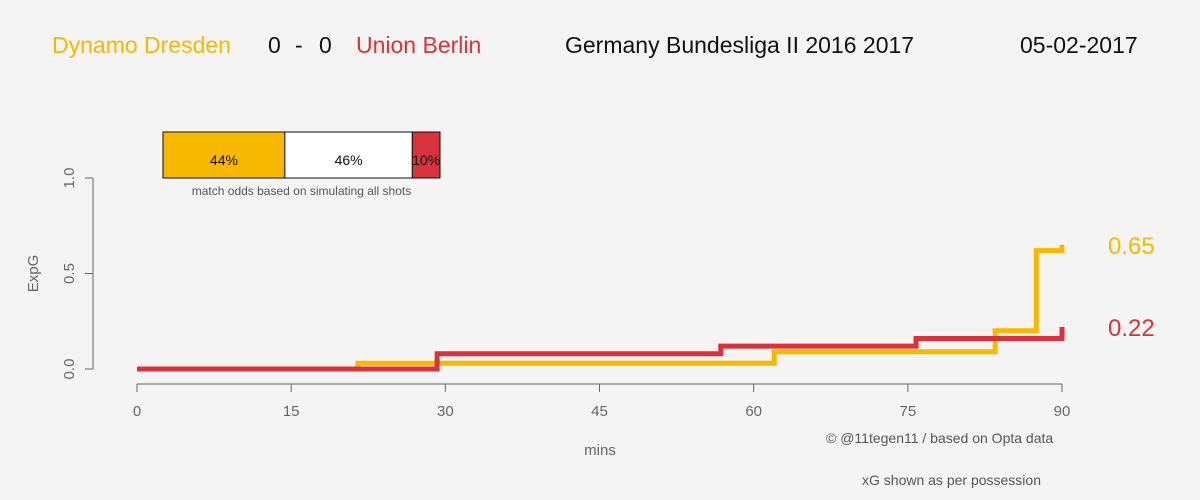 This screenshot has width=1200, height=500. Describe the element at coordinates (426, 160) in the screenshot. I see `odds-away-label: 10%` at that location.